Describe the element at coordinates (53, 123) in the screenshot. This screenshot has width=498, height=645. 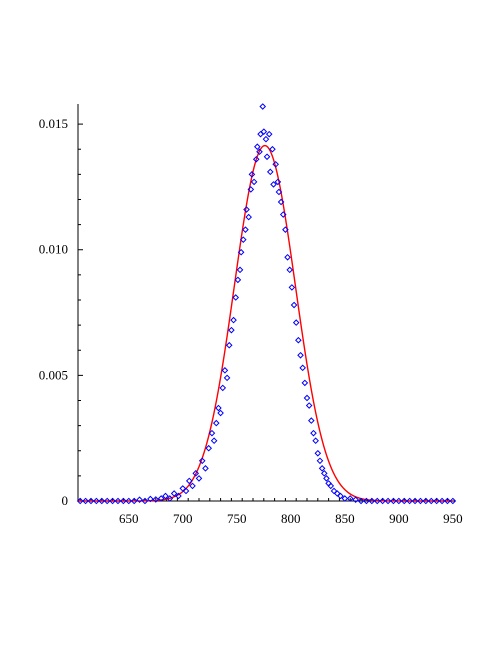
I see `y-tick-label: 0.015` at that location.